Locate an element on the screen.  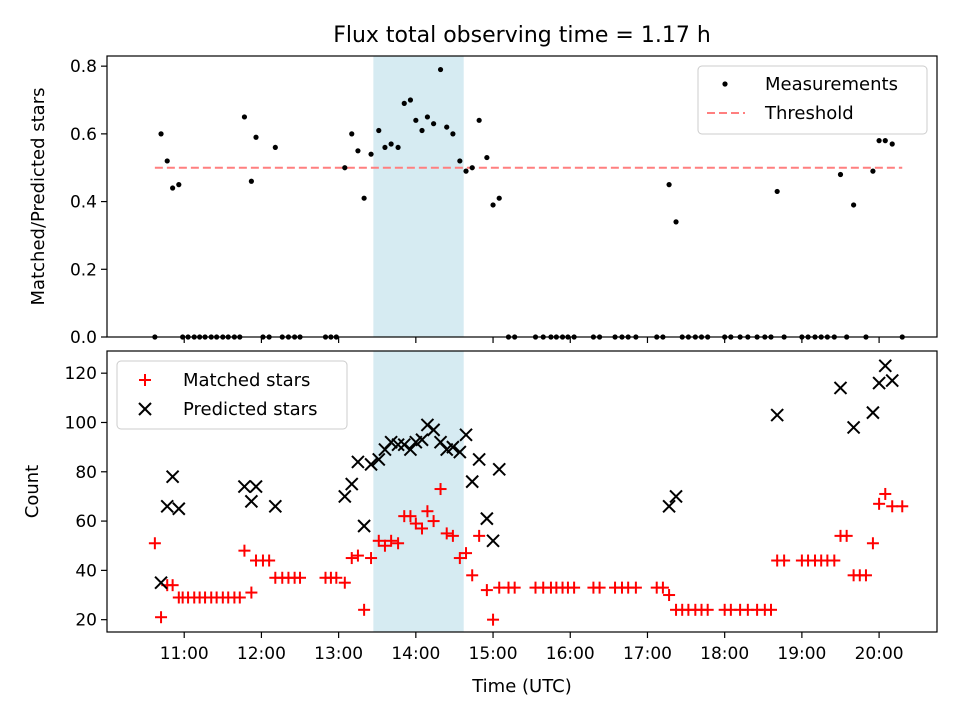
top-y-tick-label: 0.6 is located at coordinates (83, 135).